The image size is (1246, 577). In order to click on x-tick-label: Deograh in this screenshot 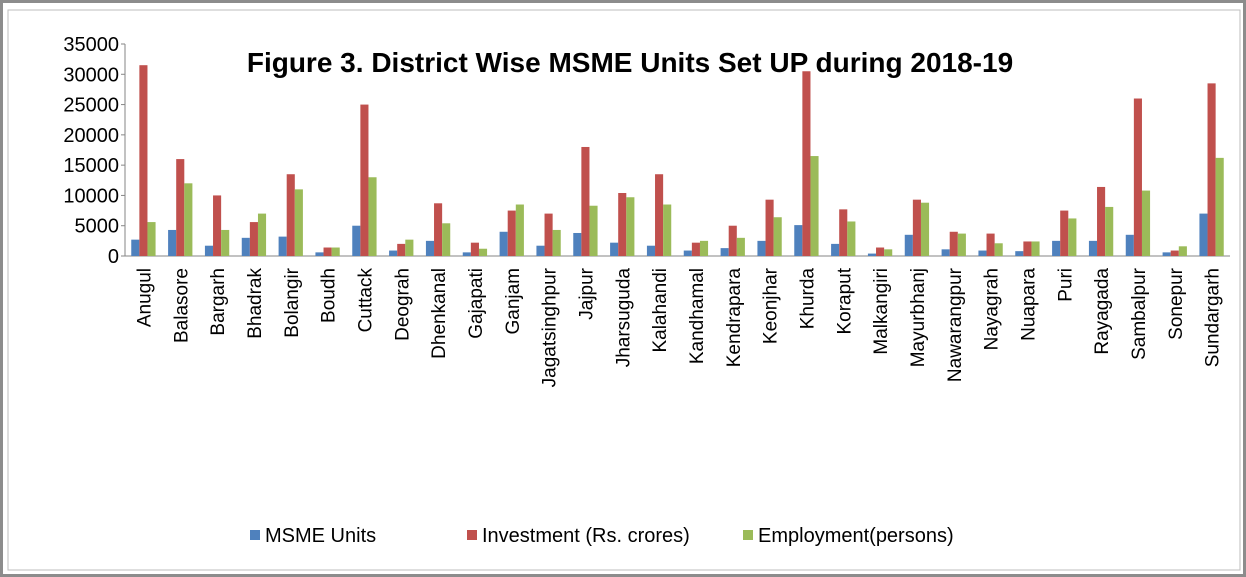, I will do `click(402, 304)`.